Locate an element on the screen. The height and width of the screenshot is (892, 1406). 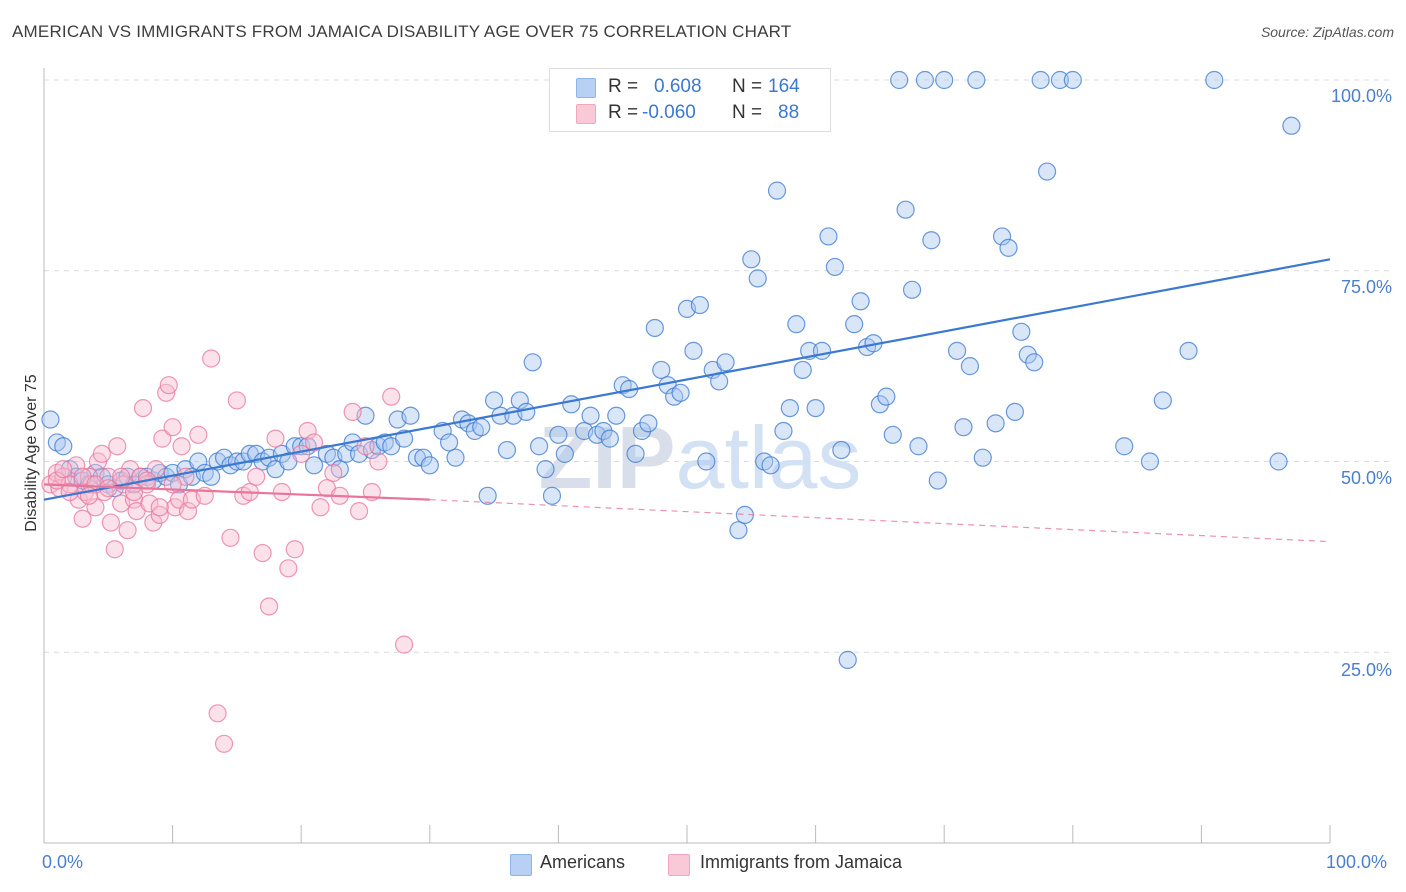
legend-item-americans: Americans is located at coordinates (580, 864).